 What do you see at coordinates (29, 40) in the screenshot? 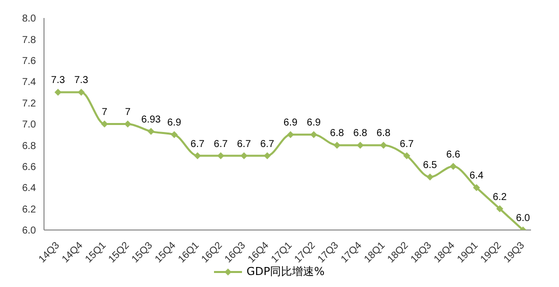
I see `y-tick-label: 7.8` at bounding box center [29, 40].